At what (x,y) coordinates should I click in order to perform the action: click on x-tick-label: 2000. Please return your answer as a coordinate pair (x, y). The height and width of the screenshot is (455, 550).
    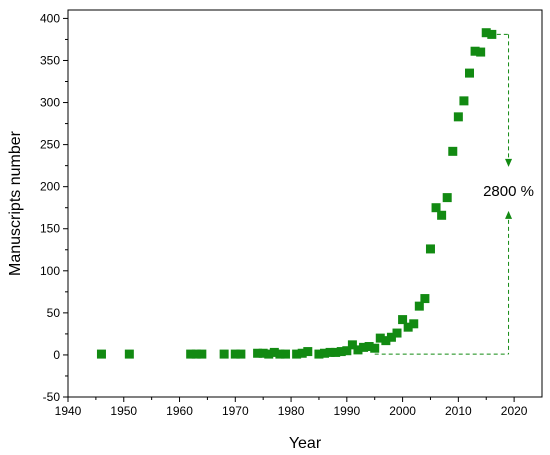
    Looking at the image, I should click on (402, 411).